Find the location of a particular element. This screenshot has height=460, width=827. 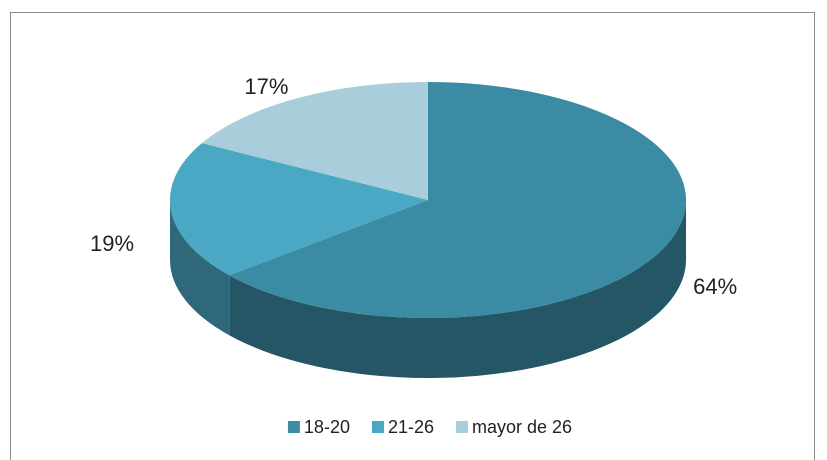

legend-label: 18-20 is located at coordinates (327, 427).